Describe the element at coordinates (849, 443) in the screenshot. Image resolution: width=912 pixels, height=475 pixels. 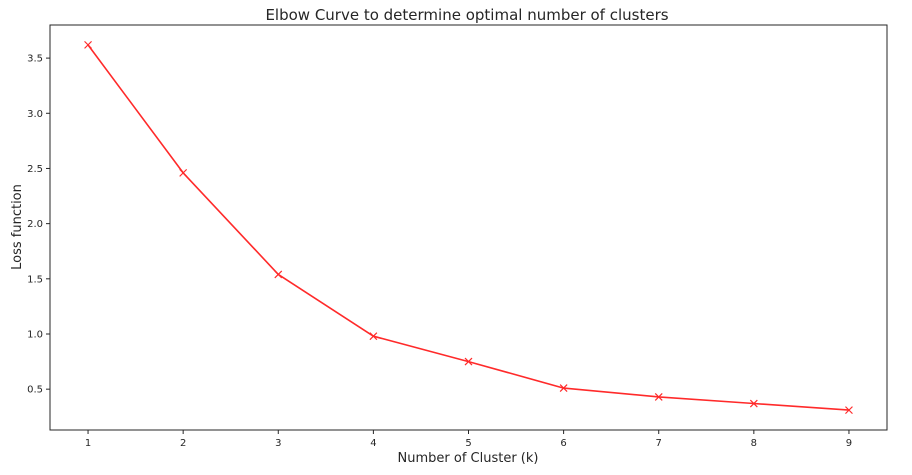
I see `x-tick-label: 9` at that location.